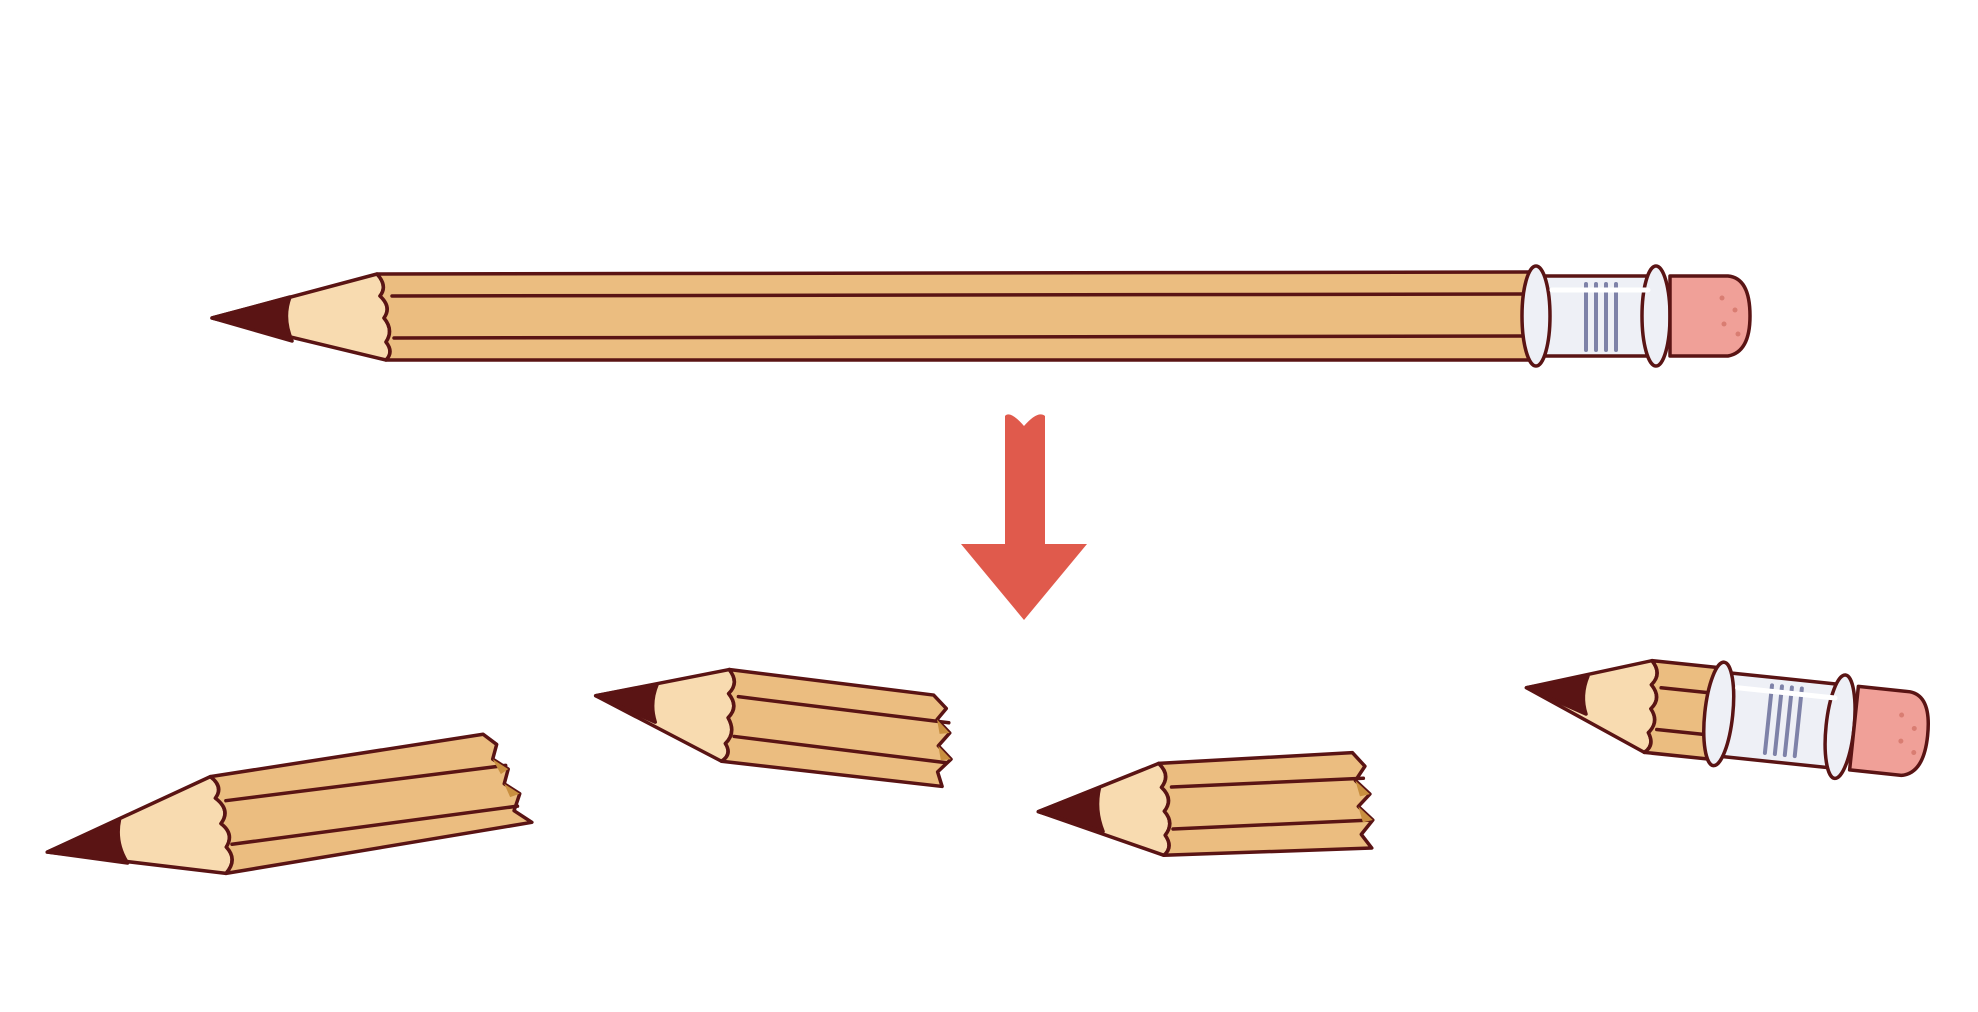 This screenshot has width=1978, height=1012. Describe the element at coordinates (1024, 517) in the screenshot. I see `arrow-down-icon` at that location.